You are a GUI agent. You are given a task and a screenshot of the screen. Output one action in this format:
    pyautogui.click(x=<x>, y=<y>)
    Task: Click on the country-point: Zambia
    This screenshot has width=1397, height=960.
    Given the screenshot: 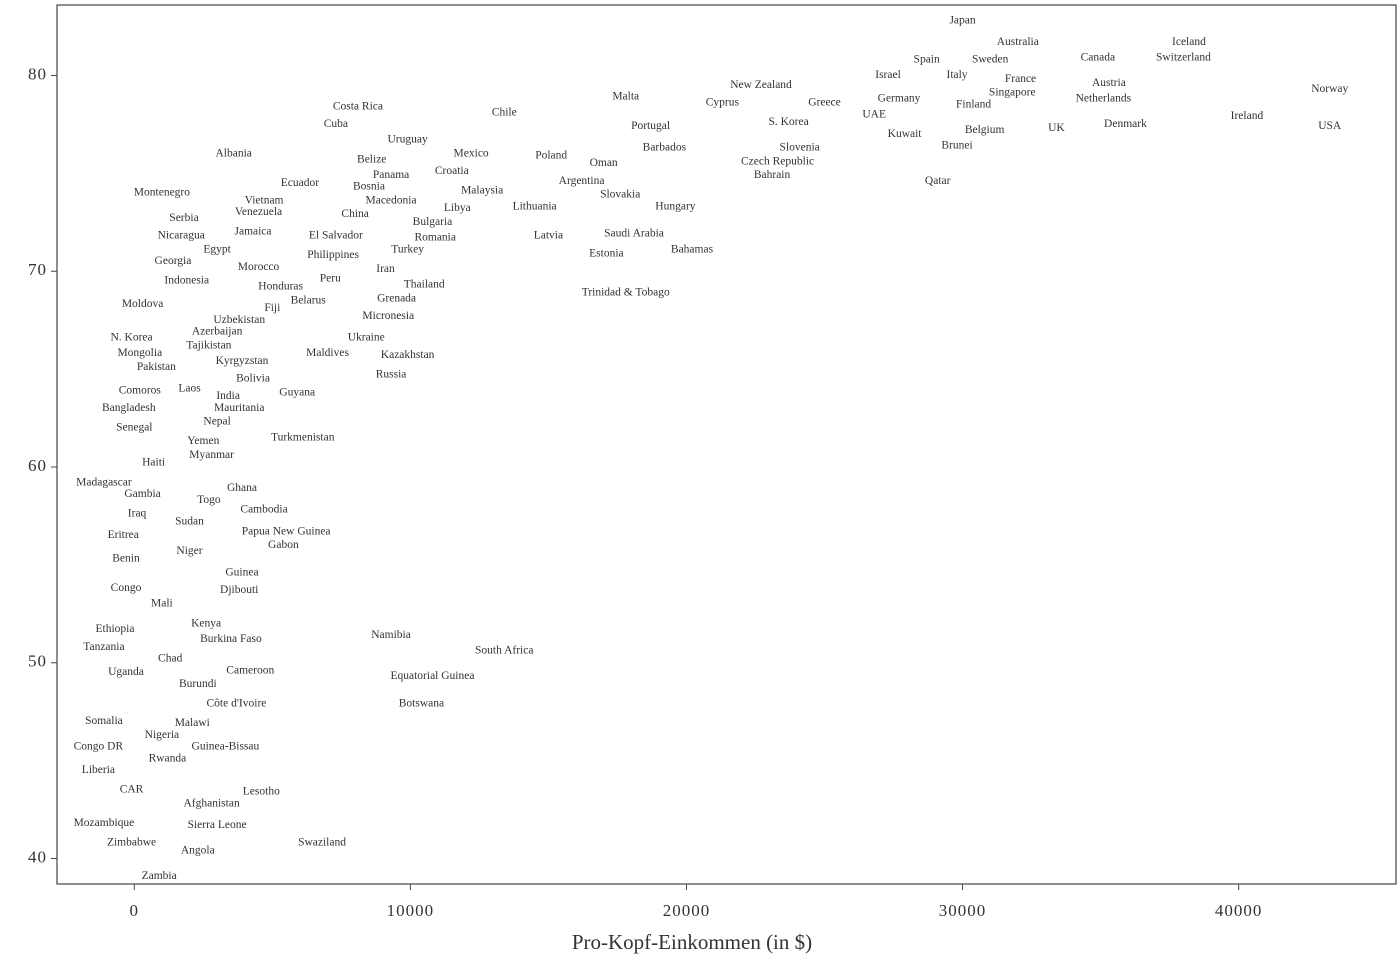 What is the action you would take?
    pyautogui.click(x=159, y=876)
    